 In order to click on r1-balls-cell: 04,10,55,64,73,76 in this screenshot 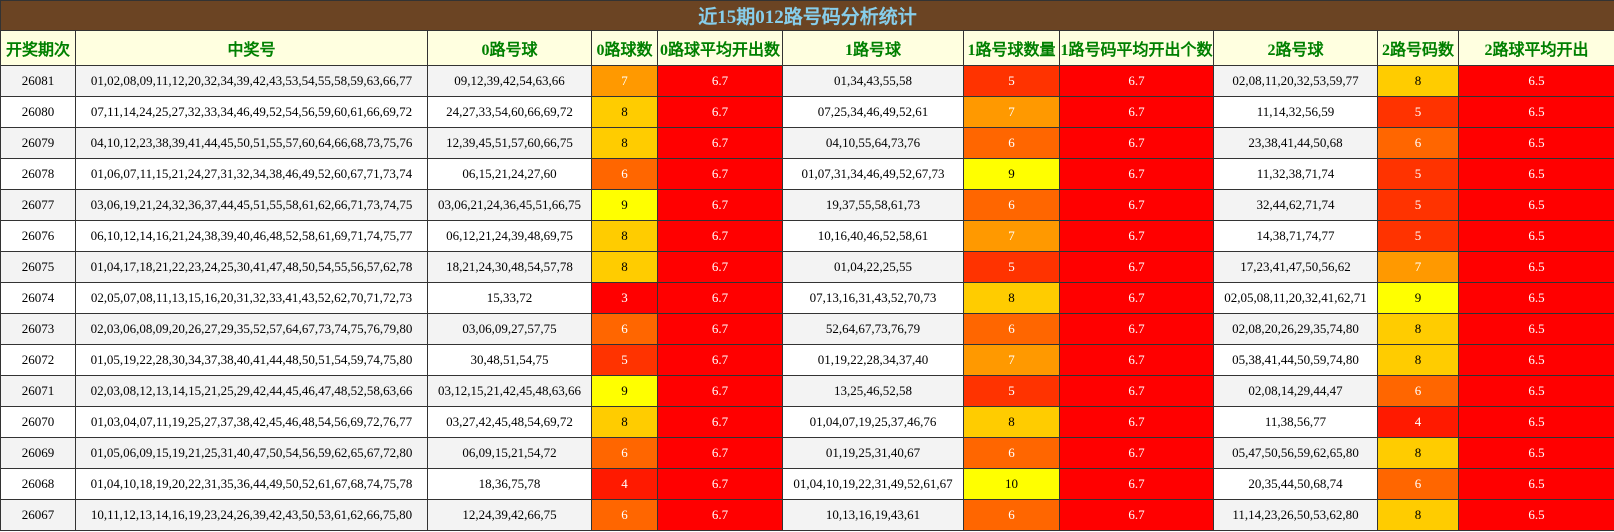, I will do `click(873, 143)`.